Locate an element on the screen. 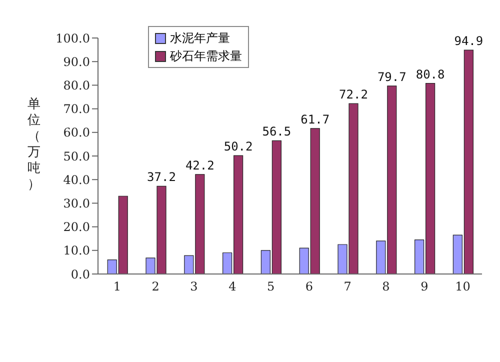 This screenshot has height=362, width=500. data-label: 56.5 is located at coordinates (277, 131).